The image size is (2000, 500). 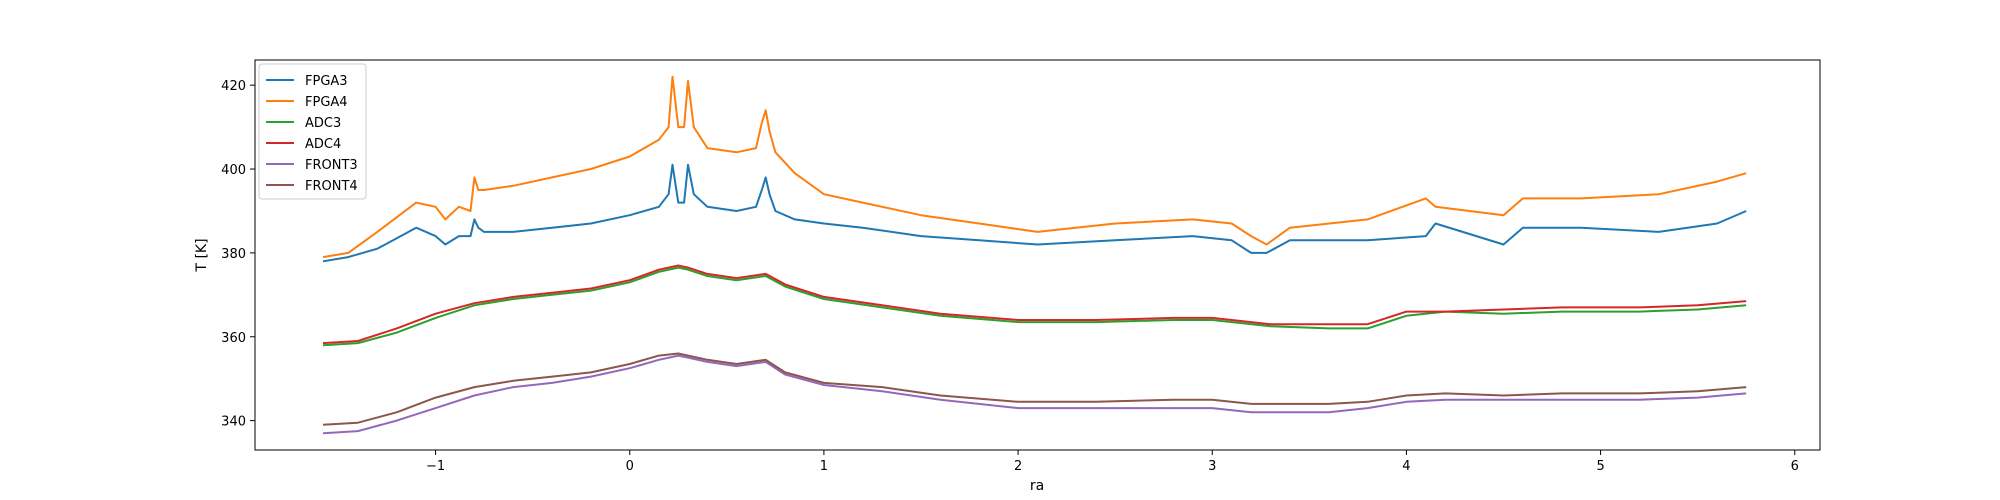 I want to click on legend-label-adc4: ADC4, so click(x=323, y=144).